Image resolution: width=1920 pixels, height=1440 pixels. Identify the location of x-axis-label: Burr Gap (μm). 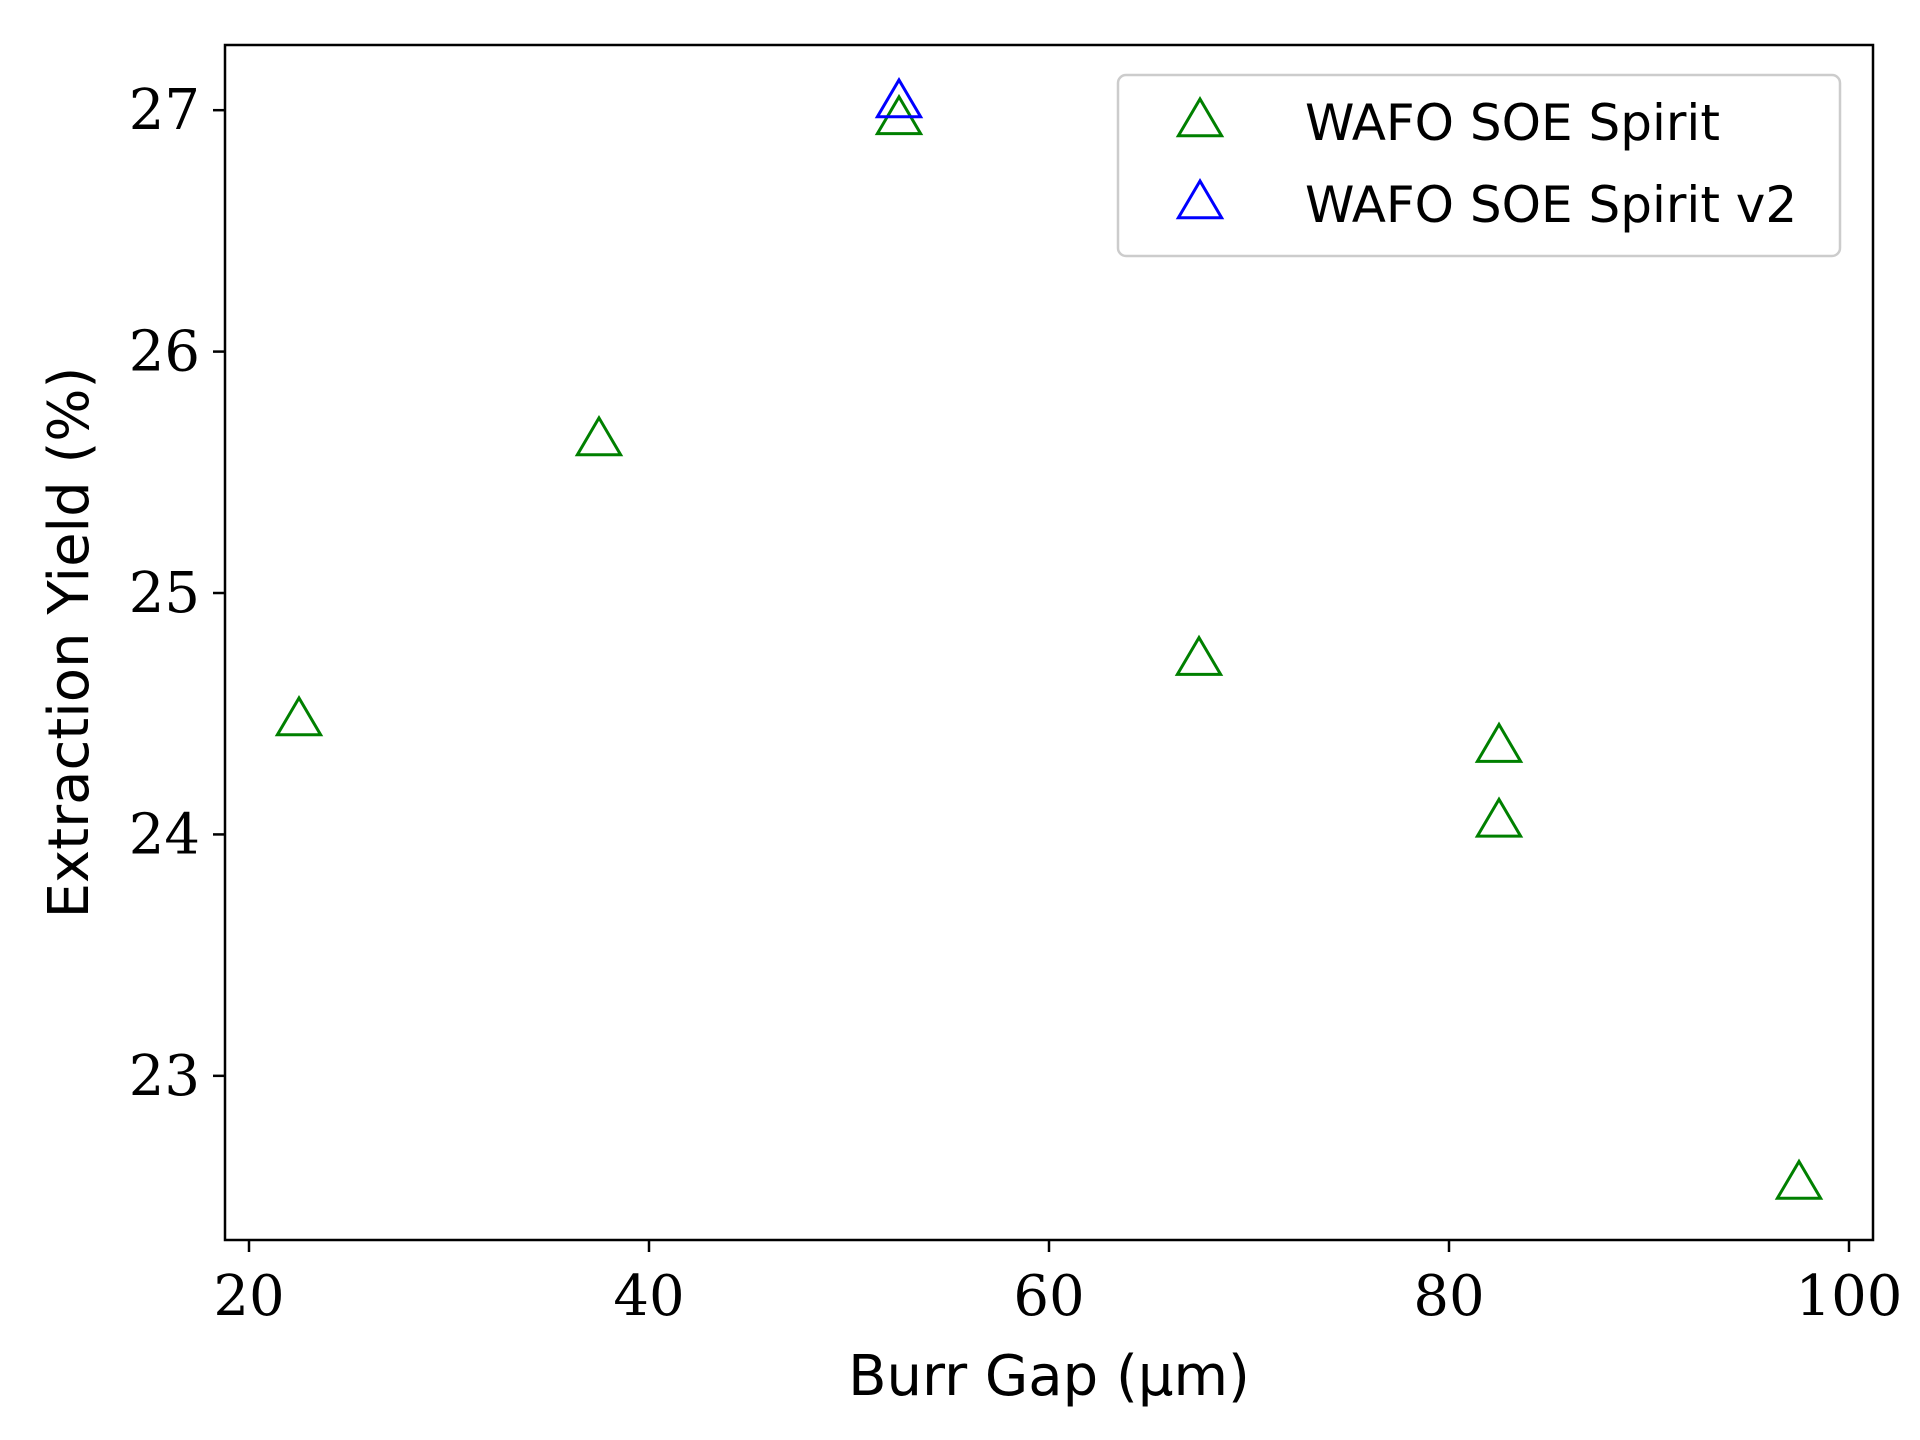
(1049, 1376).